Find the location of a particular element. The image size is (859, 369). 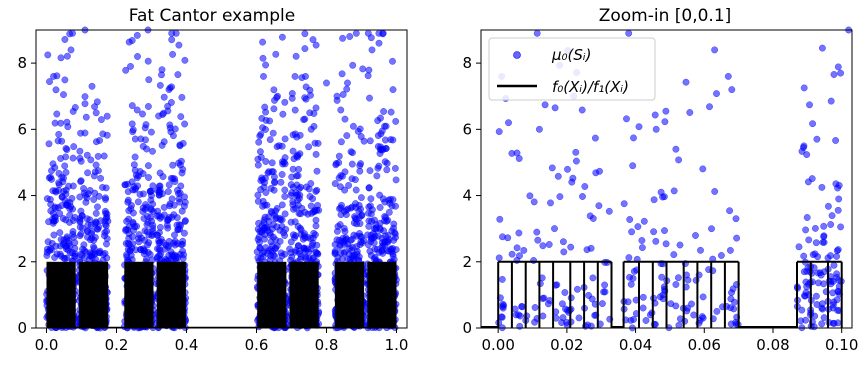

y-tick-label: 6 is located at coordinates (22, 129).